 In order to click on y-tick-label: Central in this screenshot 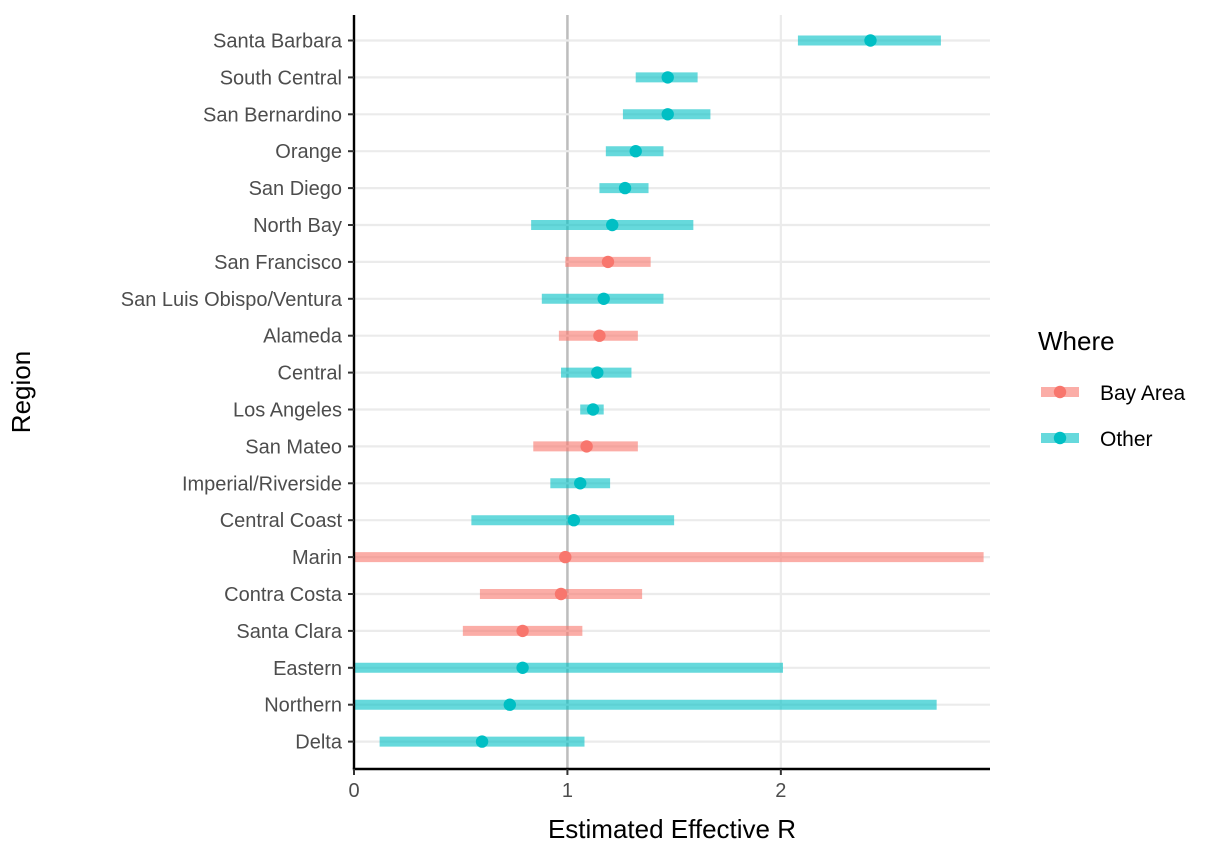, I will do `click(310, 374)`.